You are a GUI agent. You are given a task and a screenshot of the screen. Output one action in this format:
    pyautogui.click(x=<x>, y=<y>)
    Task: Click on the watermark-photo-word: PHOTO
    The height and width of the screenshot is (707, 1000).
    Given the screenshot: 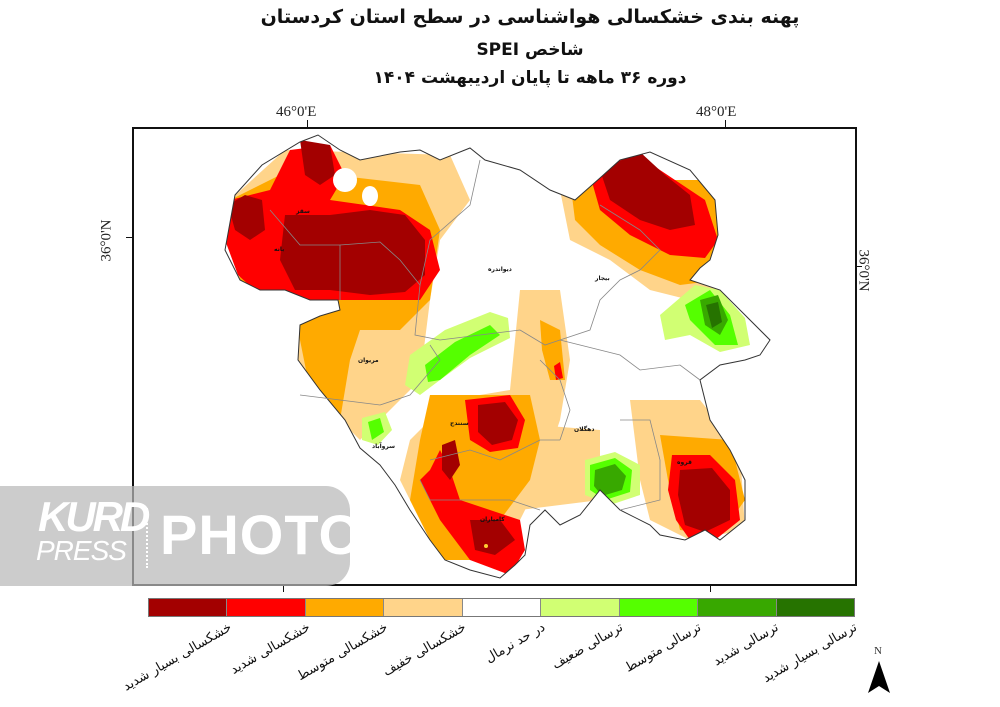 What is the action you would take?
    pyautogui.click(x=262, y=534)
    